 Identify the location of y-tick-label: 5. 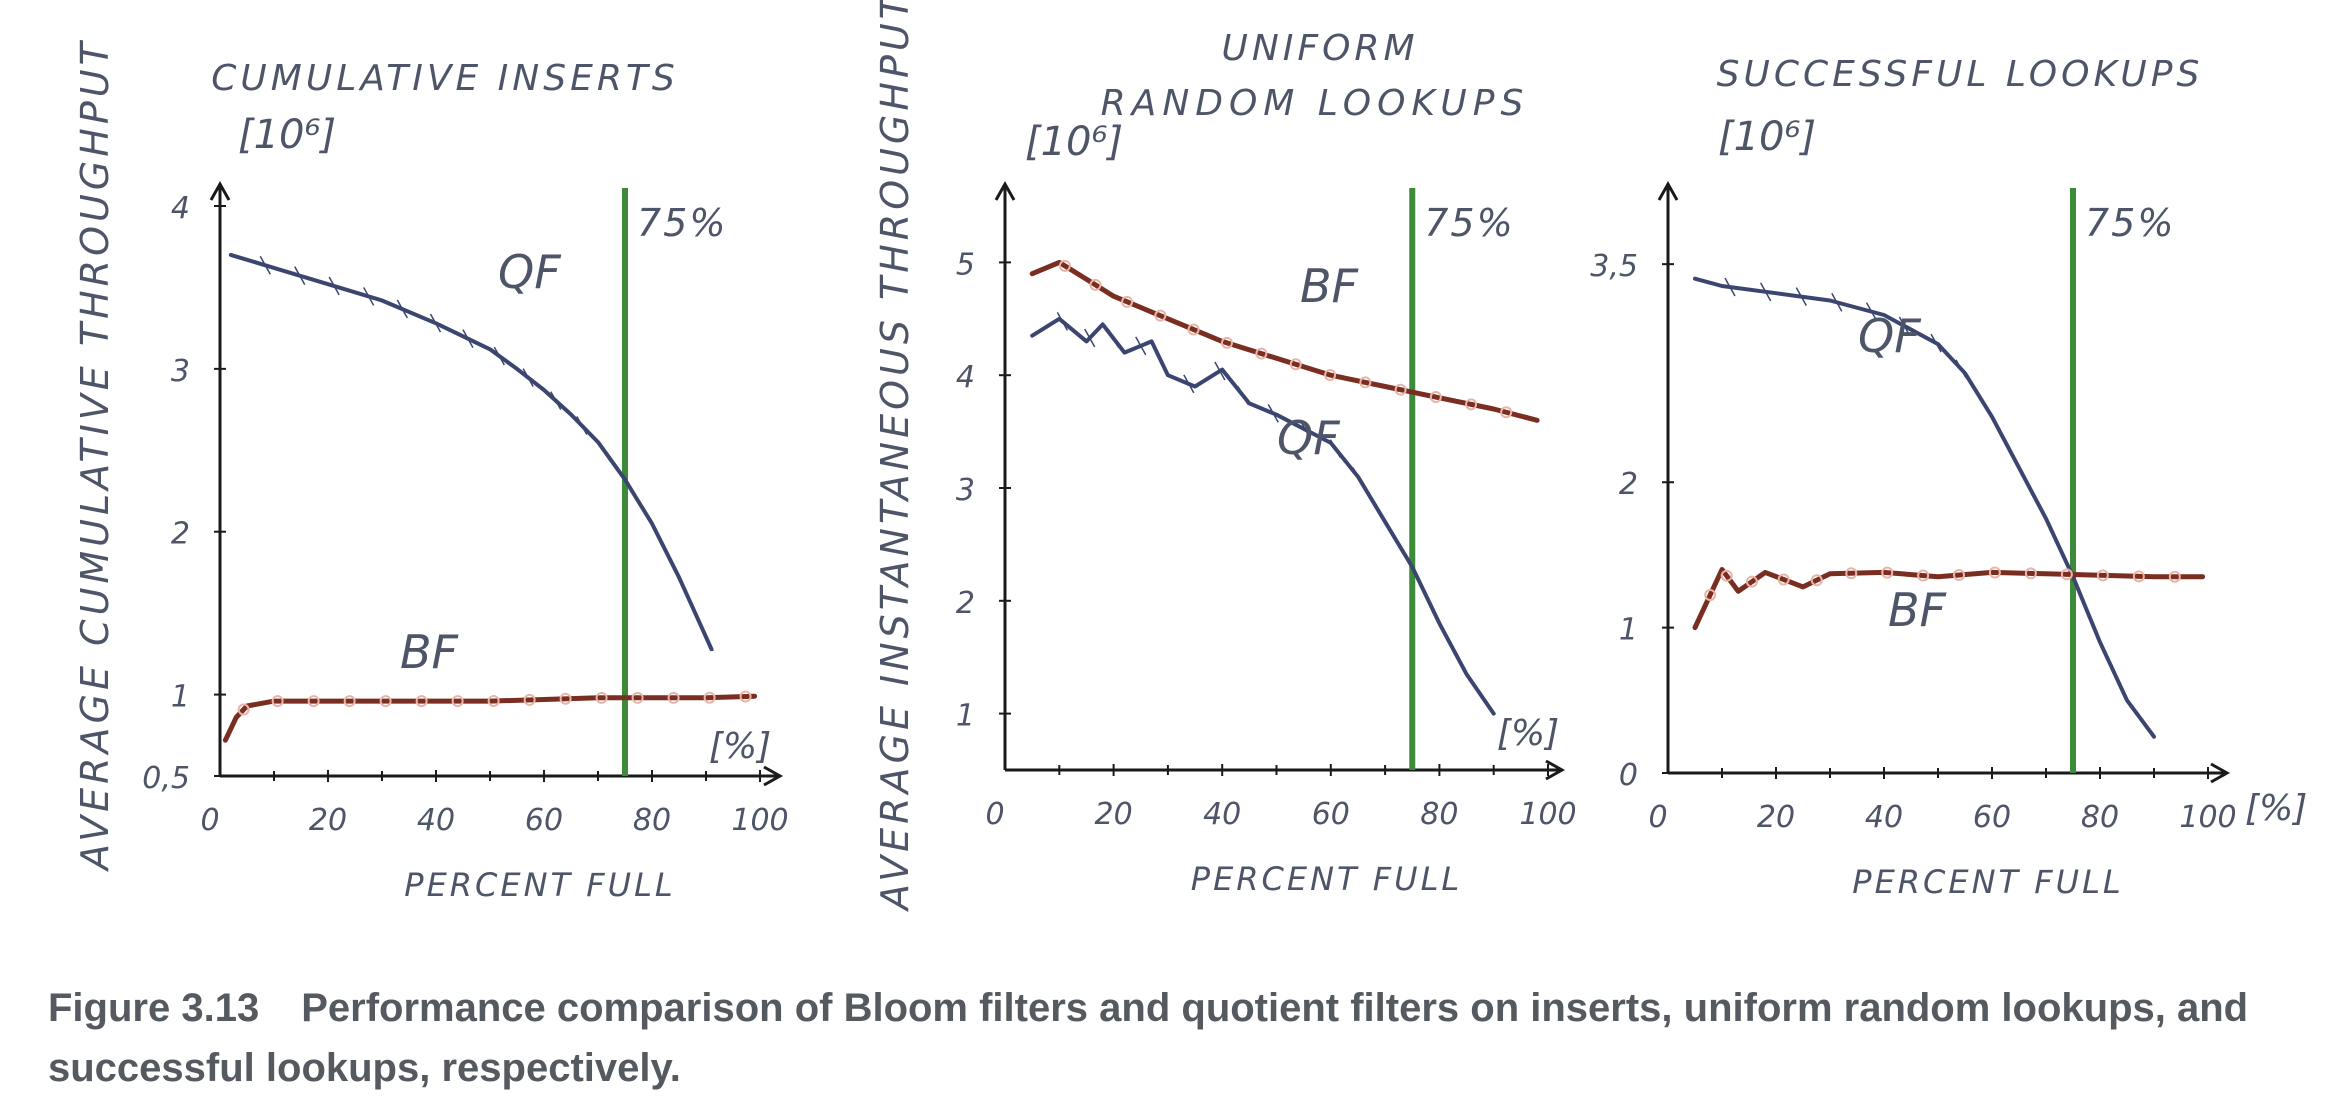
(965, 264).